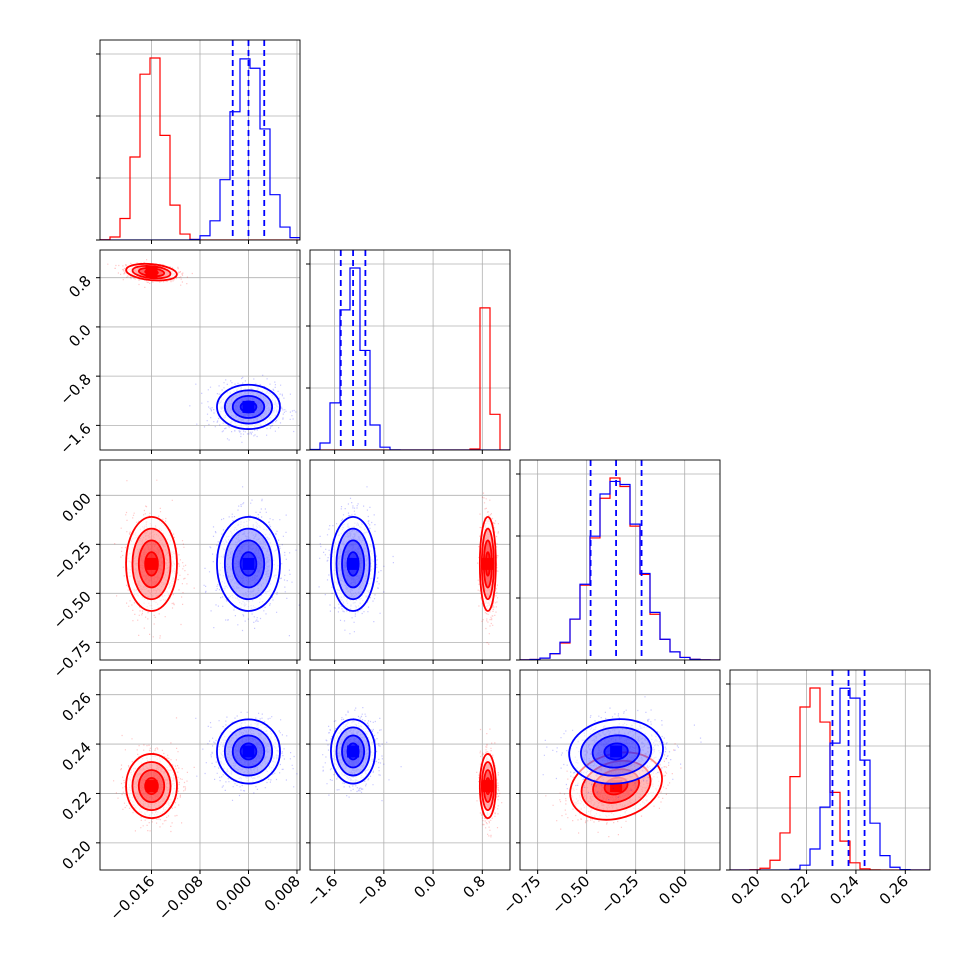 The width and height of the screenshot is (970, 975). I want to click on x-tick-label: 0.000, so click(233, 893).